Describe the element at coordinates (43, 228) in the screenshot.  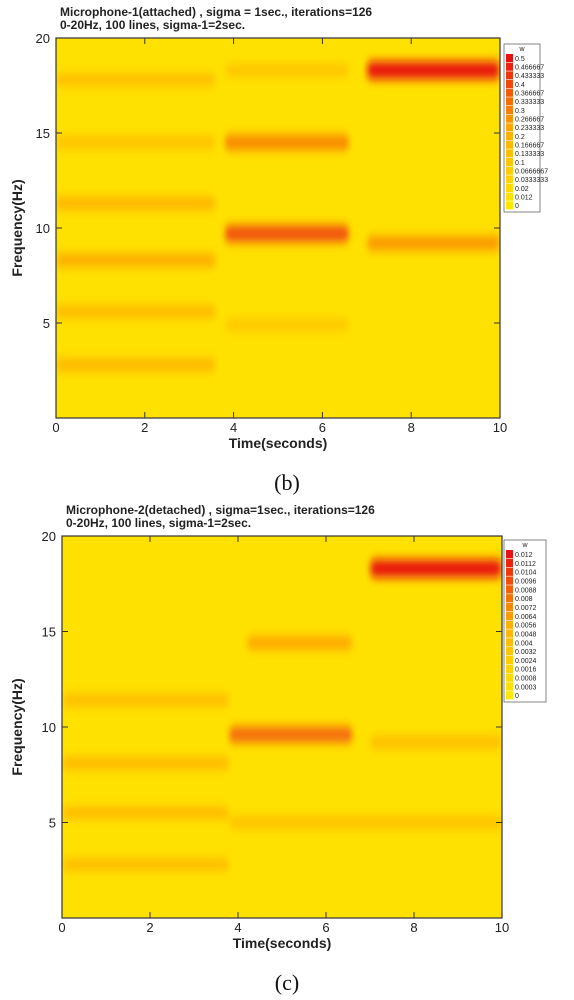
I see `y-tick-label: 10` at that location.